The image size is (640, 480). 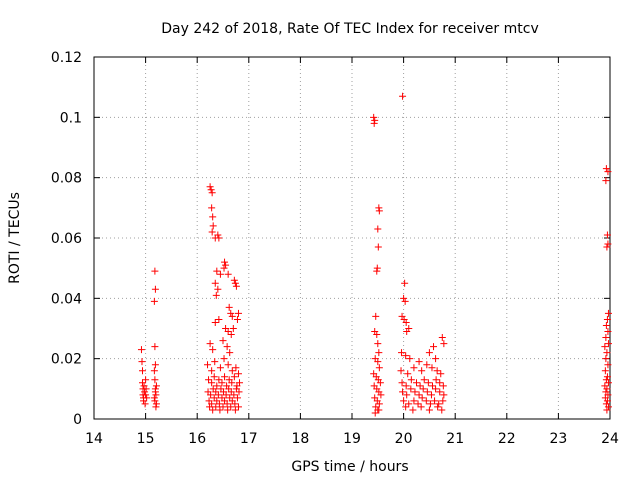 I want to click on x-tick-label: 15, so click(x=146, y=439).